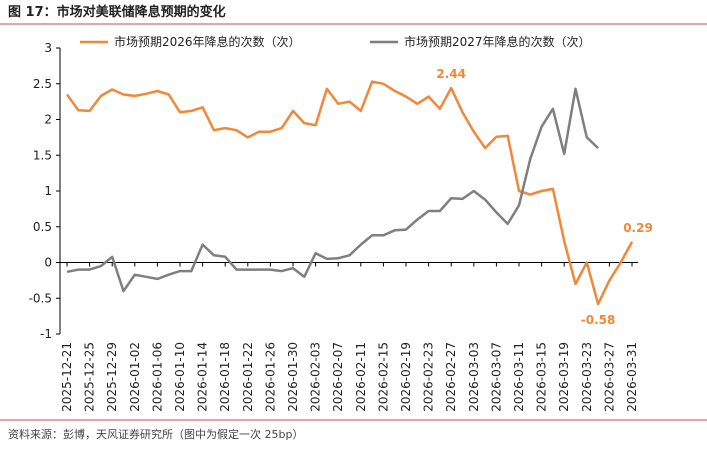  I want to click on x-tick-label: 2026-01-10, so click(180, 377).